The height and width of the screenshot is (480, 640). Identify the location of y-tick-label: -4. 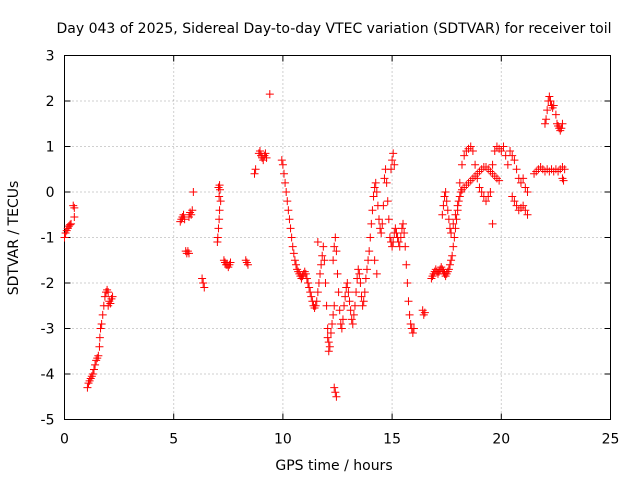
(48, 375).